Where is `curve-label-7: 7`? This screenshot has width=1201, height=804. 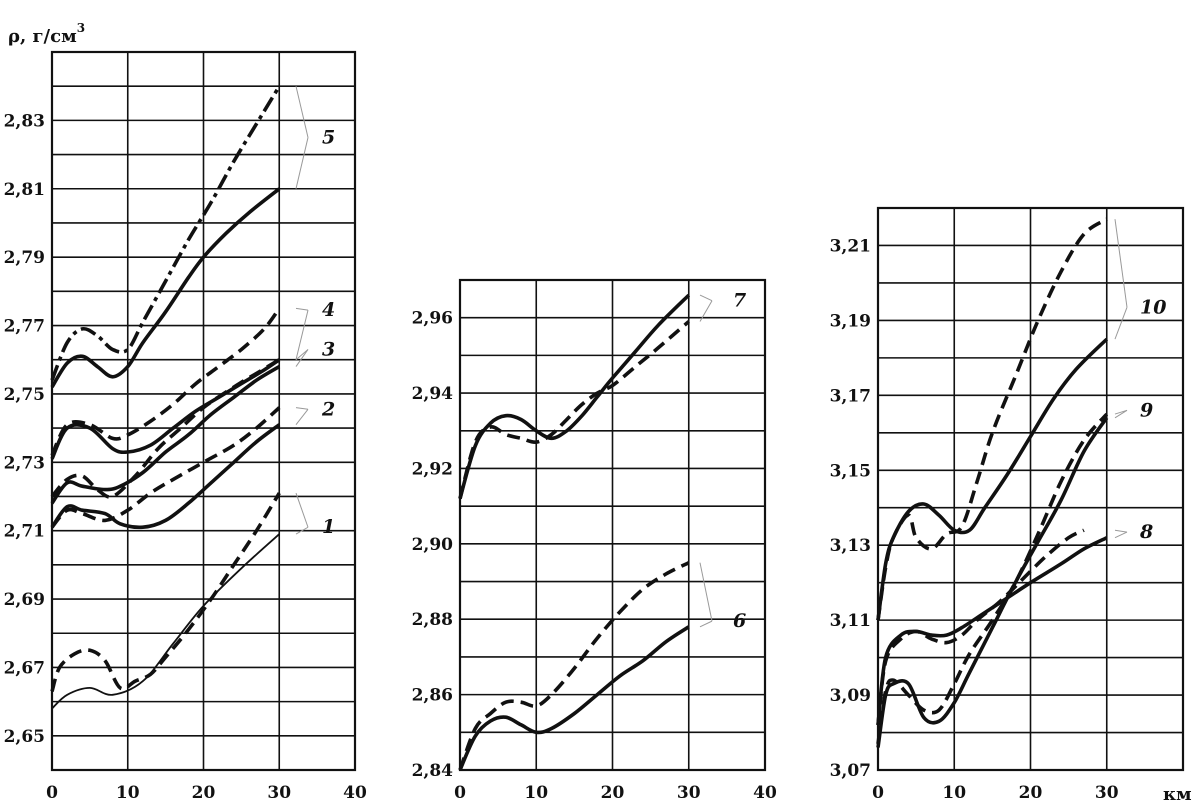
curve-label-7: 7 is located at coordinates (739, 301).